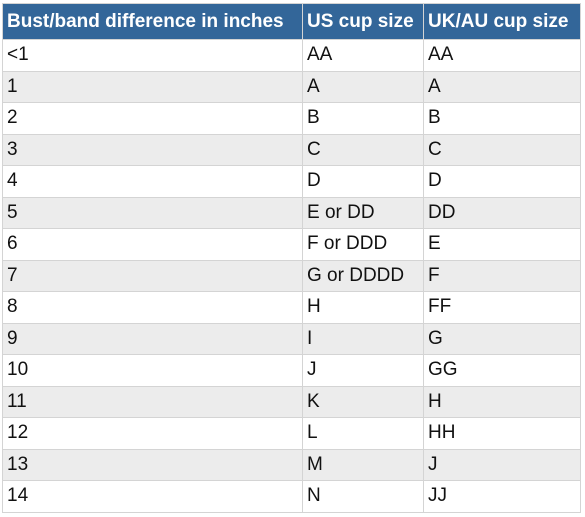  What do you see at coordinates (502, 21) in the screenshot?
I see `header-uk-au-cup-size: UK/AU cup size` at bounding box center [502, 21].